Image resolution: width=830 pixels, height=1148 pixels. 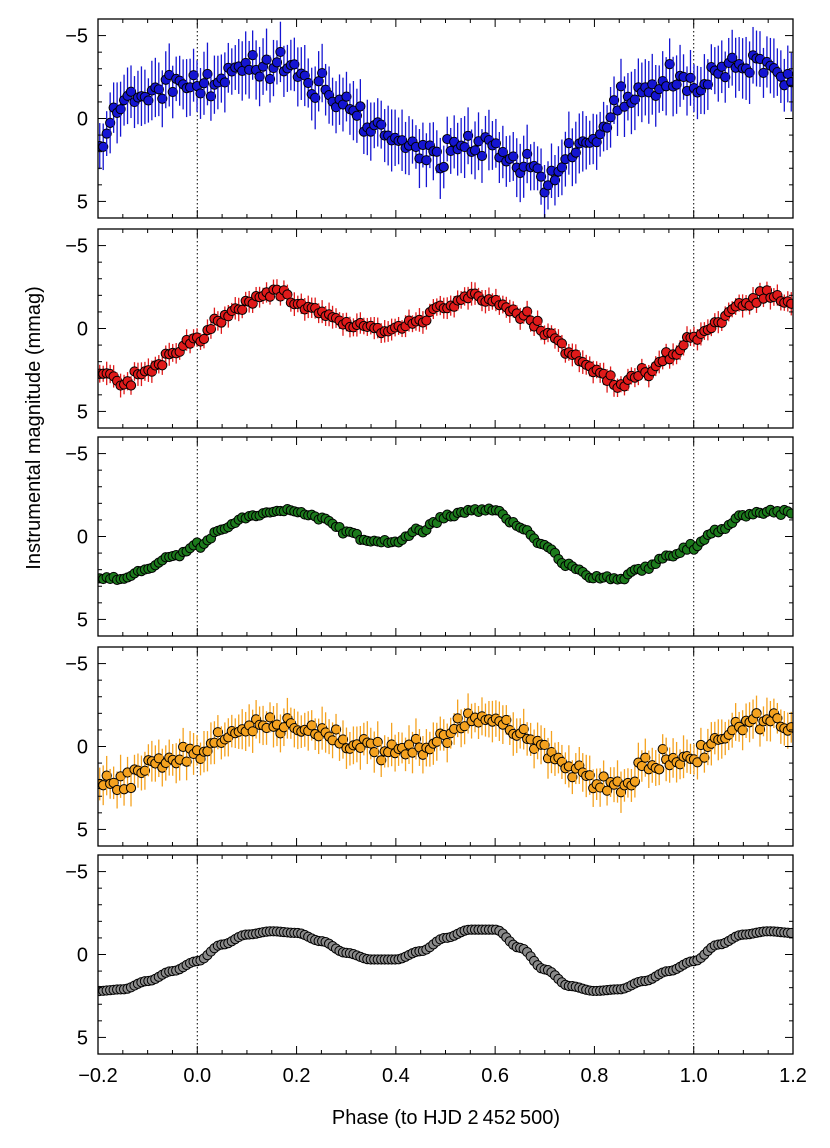 What do you see at coordinates (197, 1076) in the screenshot?
I see `x-tick-label: 0.0` at bounding box center [197, 1076].